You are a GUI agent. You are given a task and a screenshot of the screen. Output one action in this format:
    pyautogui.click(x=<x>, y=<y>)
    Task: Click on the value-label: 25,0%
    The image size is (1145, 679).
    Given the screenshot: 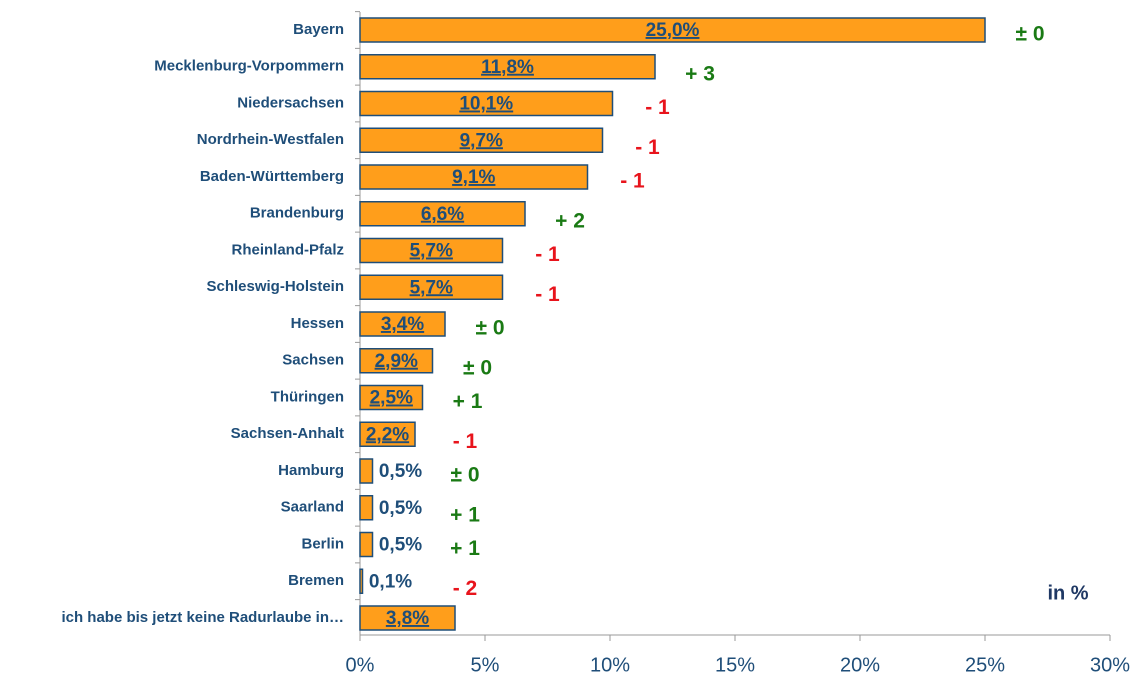 What is the action you would take?
    pyautogui.click(x=673, y=30)
    